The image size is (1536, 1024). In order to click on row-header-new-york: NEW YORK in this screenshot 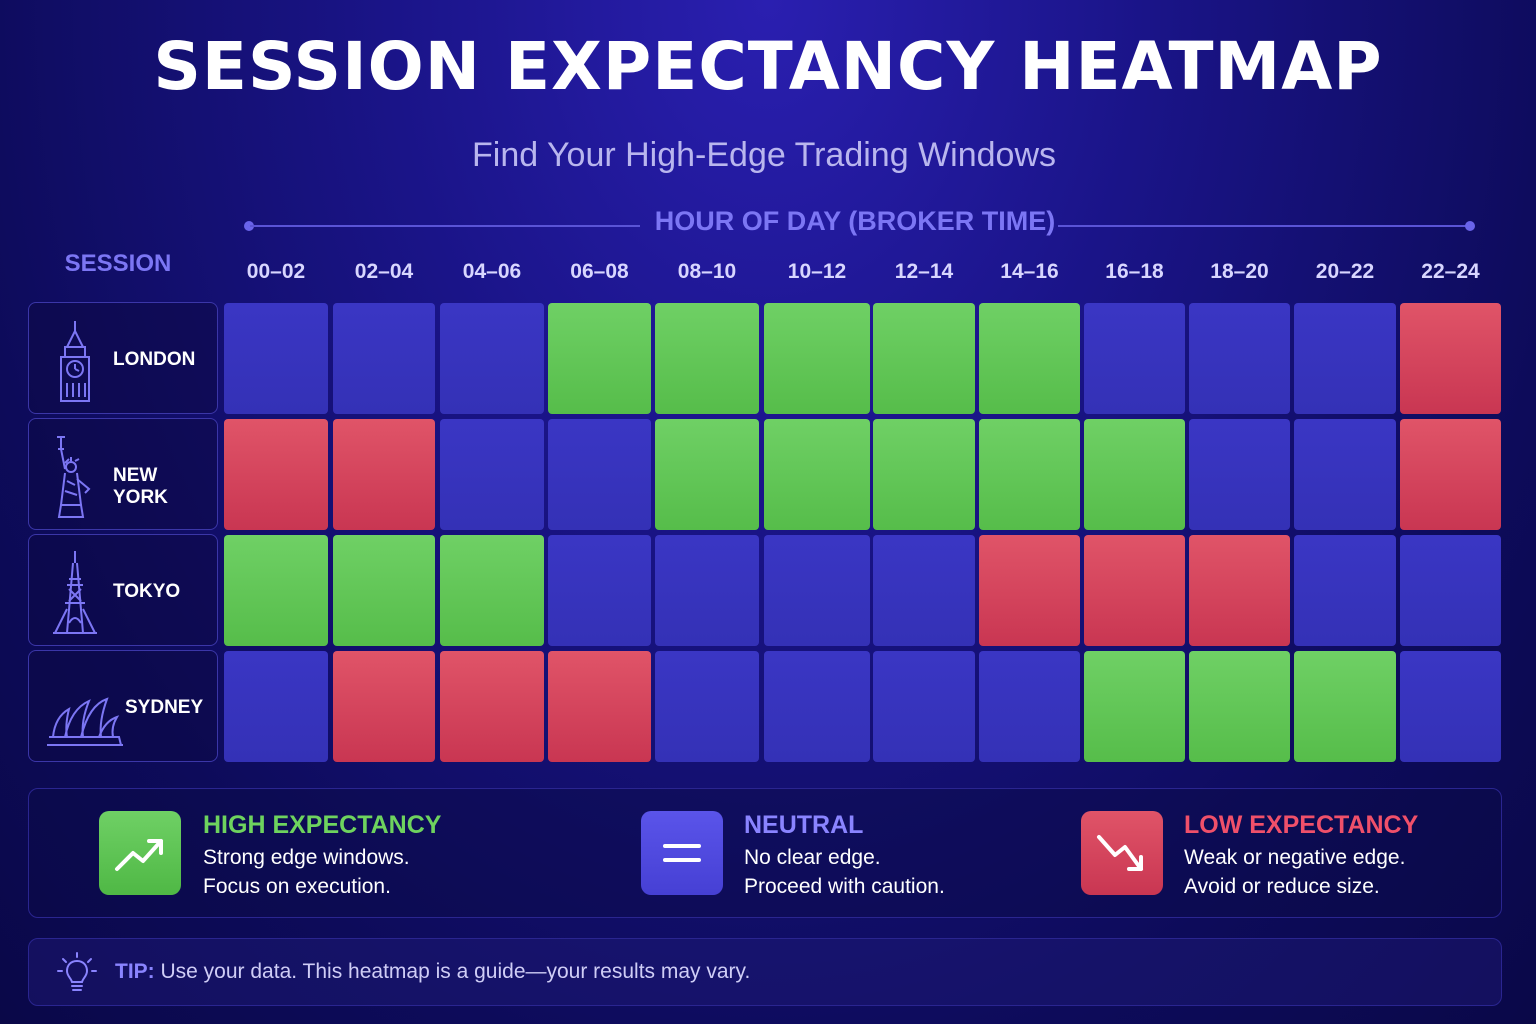, I will do `click(123, 474)`.